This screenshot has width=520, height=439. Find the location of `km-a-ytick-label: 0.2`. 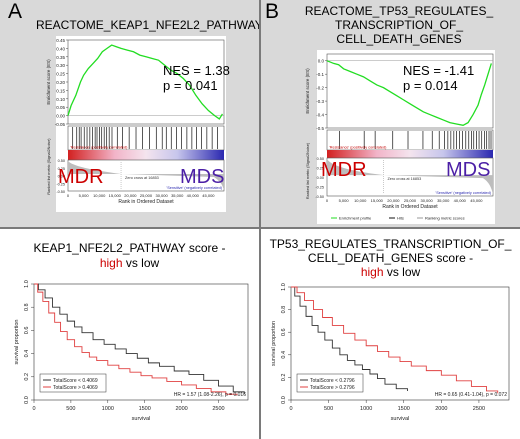

km-a-ytick-label: 0.2 is located at coordinates (27, 377).